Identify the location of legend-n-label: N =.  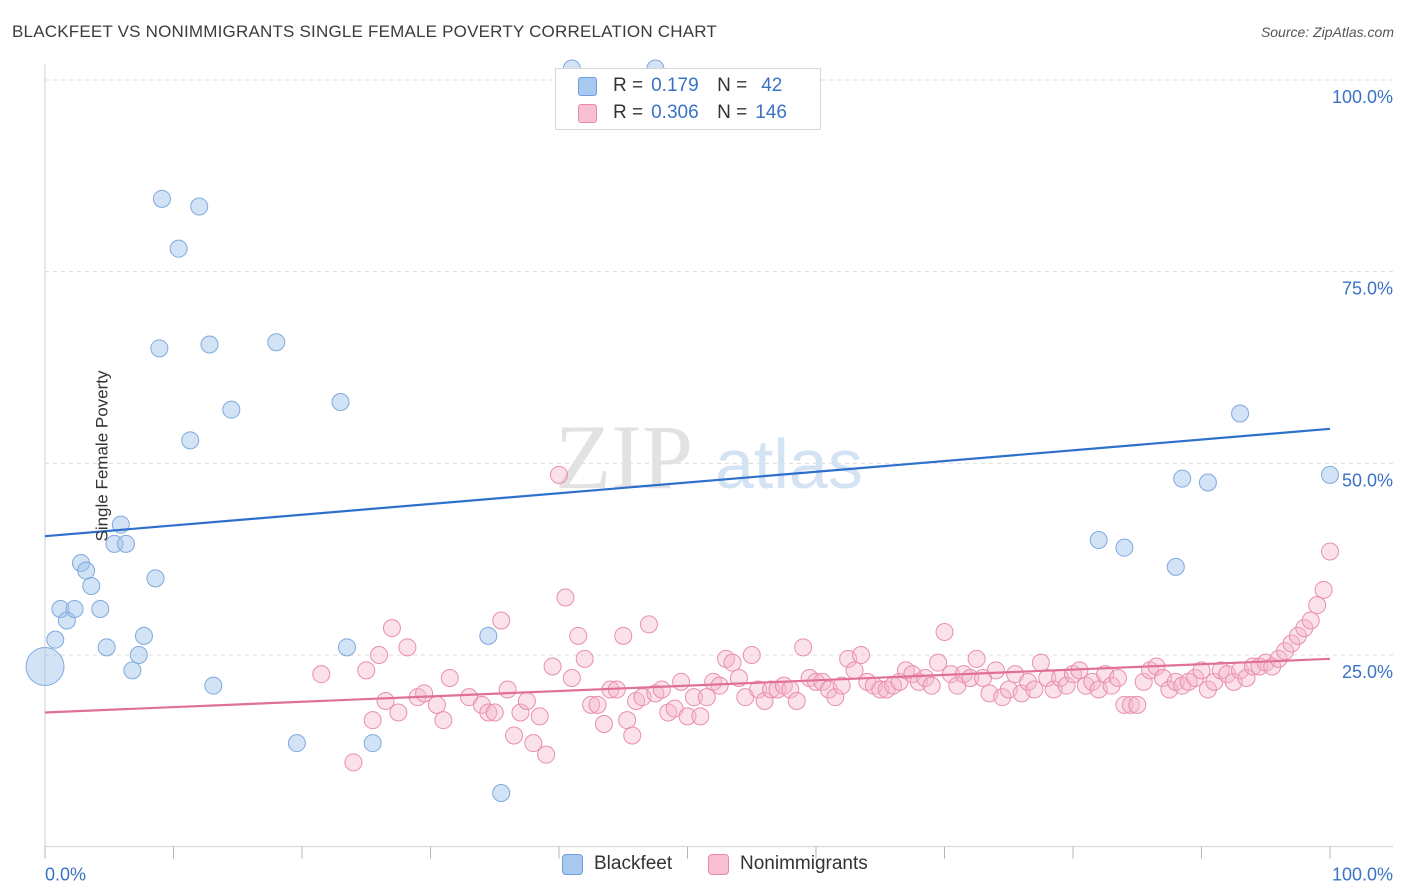
(732, 112).